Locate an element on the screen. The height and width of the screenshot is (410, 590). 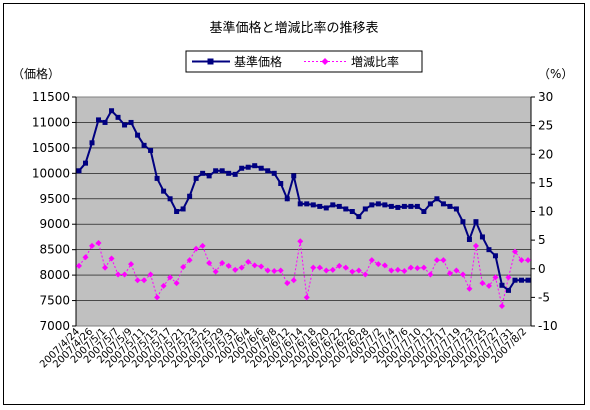
y-left-tick-label: 10500 is located at coordinates (51, 148).